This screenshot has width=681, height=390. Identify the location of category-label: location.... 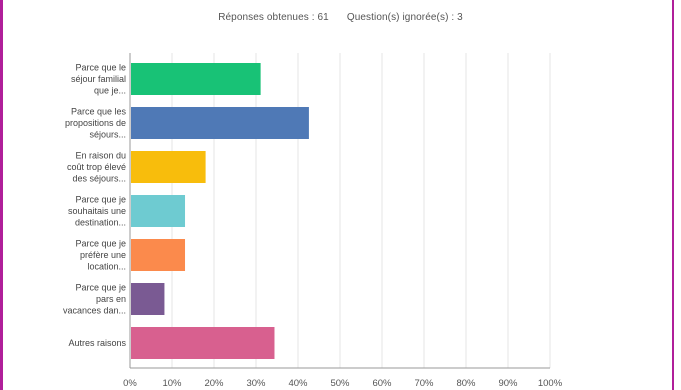
(106, 267).